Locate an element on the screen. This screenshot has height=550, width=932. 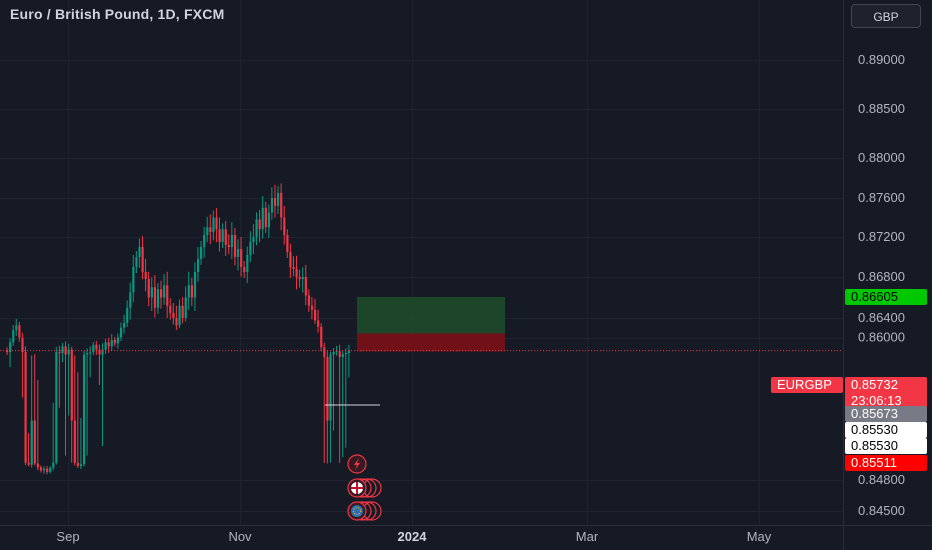
symbol-tag: EURGBP is located at coordinates (807, 385).